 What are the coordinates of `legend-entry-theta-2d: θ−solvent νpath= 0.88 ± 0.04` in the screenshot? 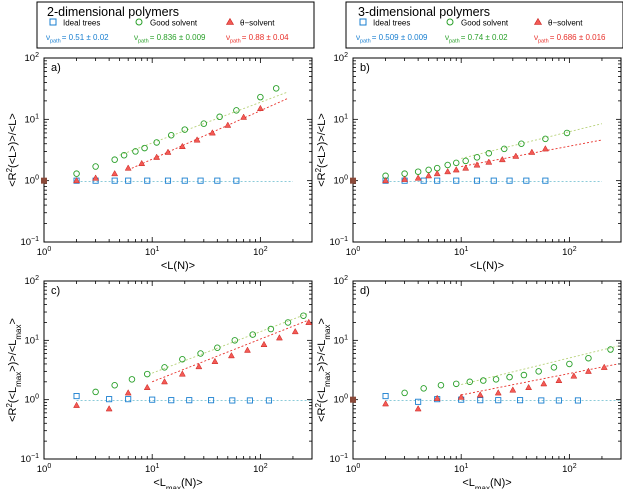 It's located at (257, 31).